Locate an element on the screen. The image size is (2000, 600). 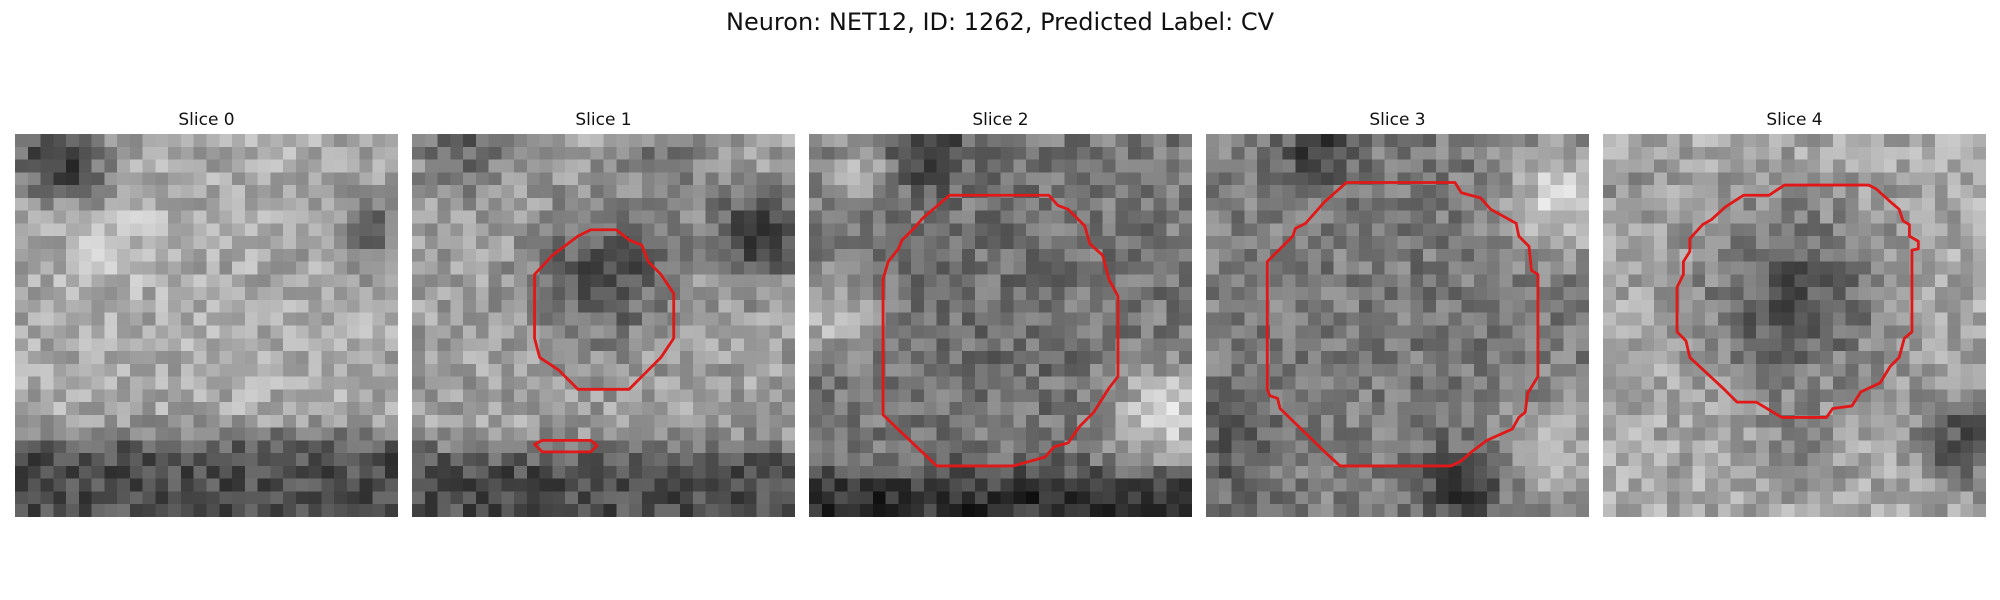
slice-panel-1: Slice 1 is located at coordinates (603, 312).